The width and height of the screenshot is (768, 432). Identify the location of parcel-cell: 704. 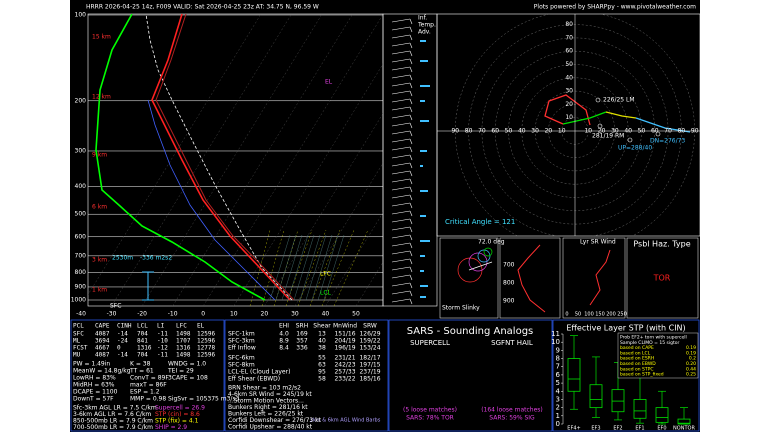
(142, 334).